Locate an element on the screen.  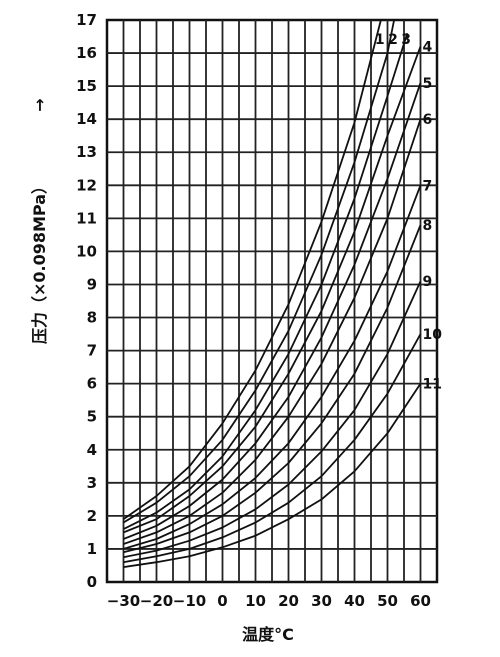
y-tick-label: 3 is located at coordinates (92, 483).